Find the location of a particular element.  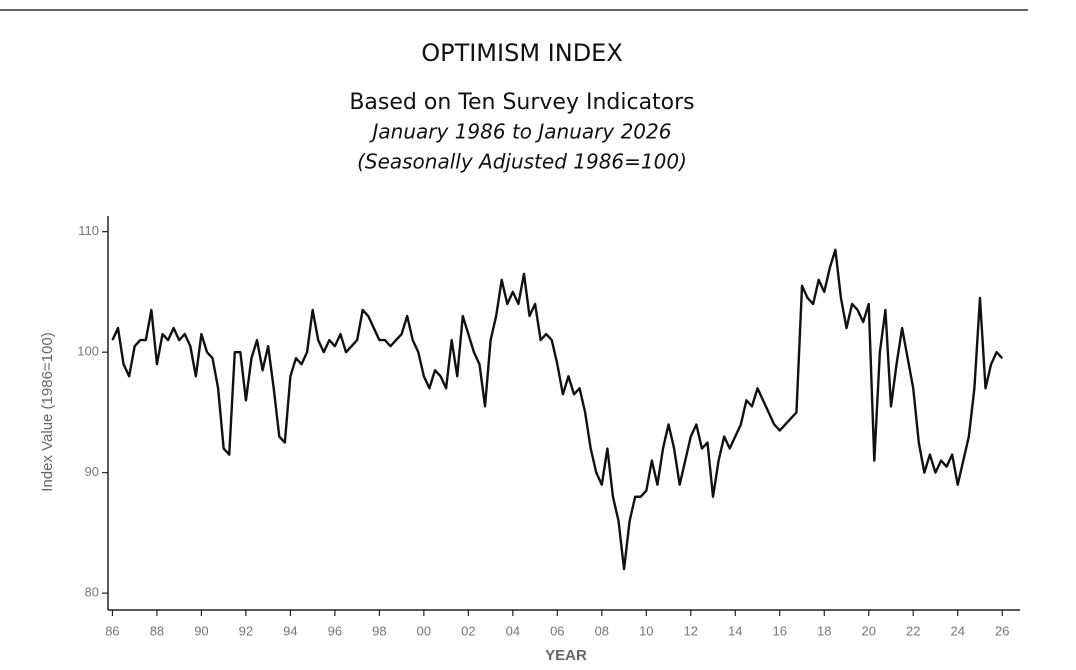

y-tick-label: 90 is located at coordinates (92, 471).